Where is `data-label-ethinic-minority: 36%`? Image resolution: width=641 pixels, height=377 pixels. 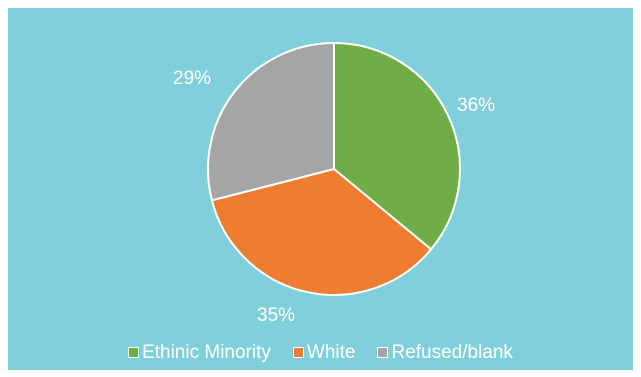
data-label-ethinic-minority: 36% is located at coordinates (476, 105).